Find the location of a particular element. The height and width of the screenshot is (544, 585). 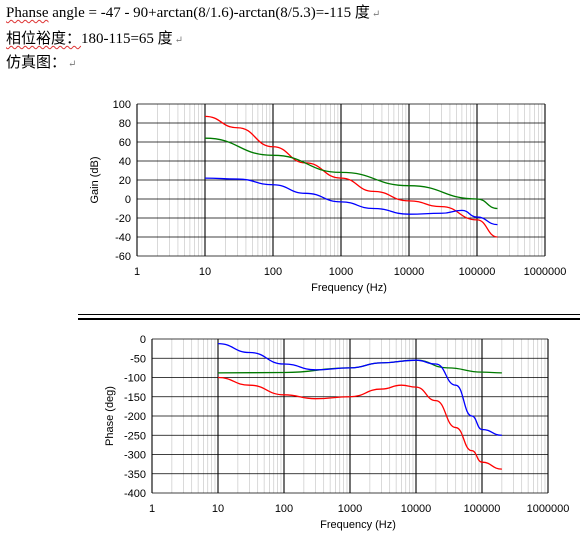

y-tick-label: -250 is located at coordinates (135, 436).